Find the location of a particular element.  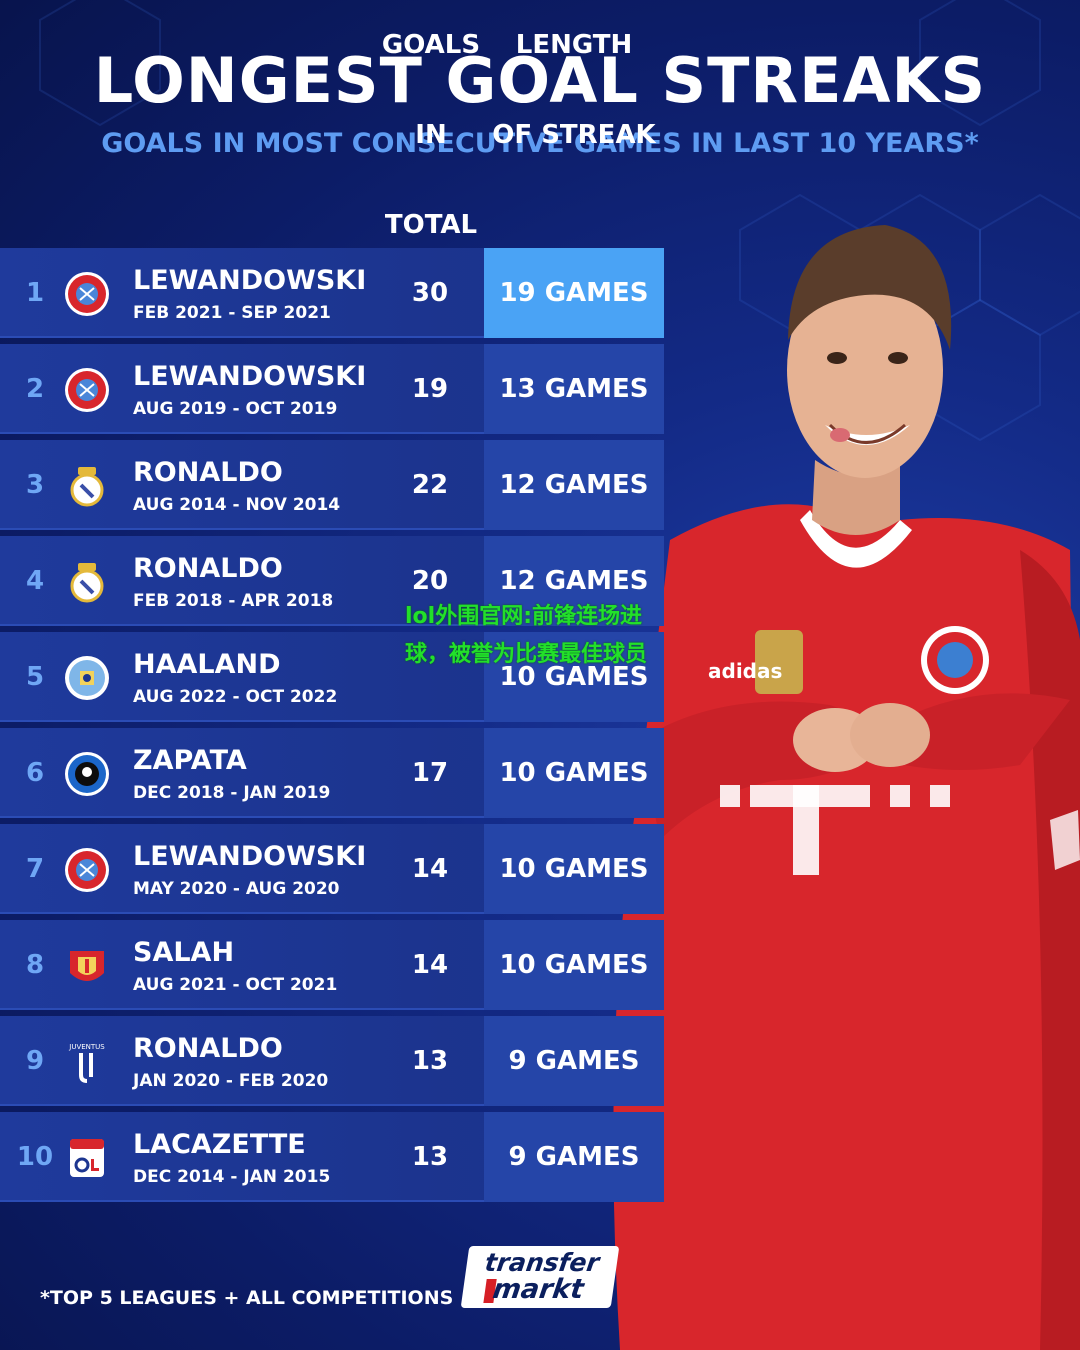

rank-number: 5 is located at coordinates (35, 677).